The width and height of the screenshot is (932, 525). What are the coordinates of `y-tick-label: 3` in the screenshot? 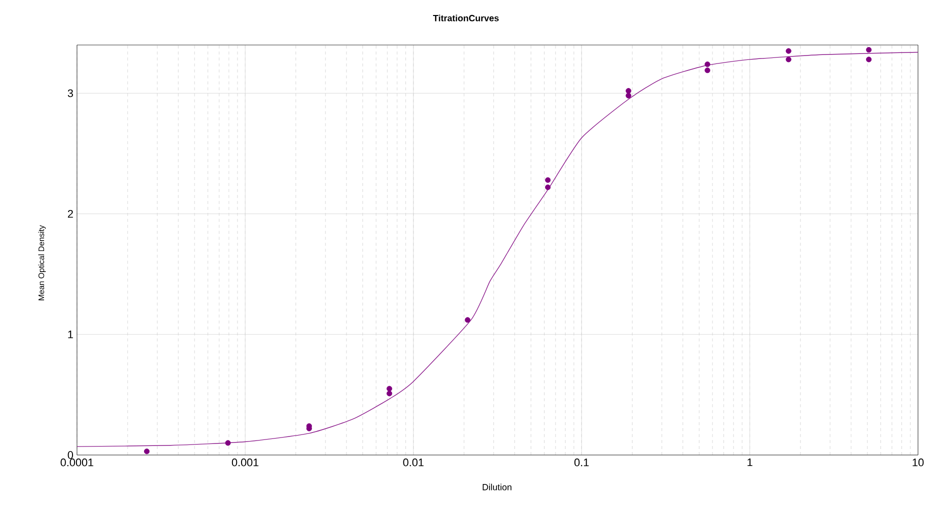 It's located at (70, 93).